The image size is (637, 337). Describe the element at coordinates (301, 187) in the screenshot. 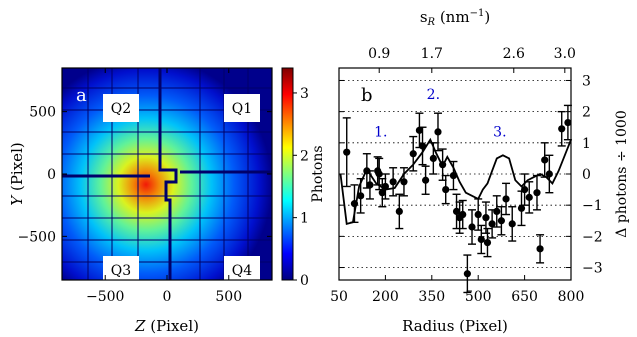

I see `colorbar-ticks: 0 1 2 3` at that location.